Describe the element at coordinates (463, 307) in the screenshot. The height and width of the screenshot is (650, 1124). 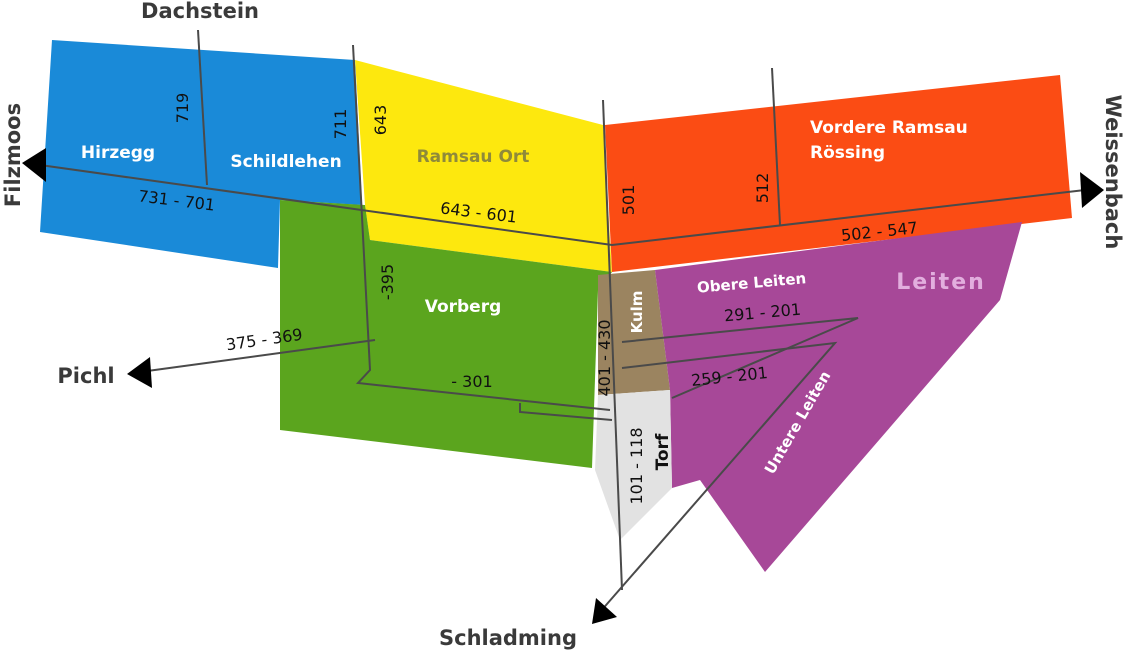
I see `district-label: Vorberg` at that location.